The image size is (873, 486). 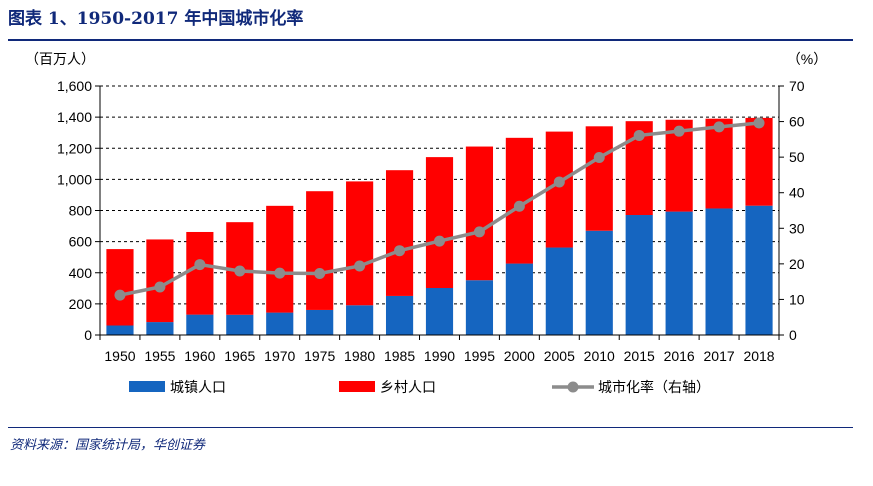 What do you see at coordinates (599, 356) in the screenshot?
I see `x-axis-tick-label: 2010` at bounding box center [599, 356].